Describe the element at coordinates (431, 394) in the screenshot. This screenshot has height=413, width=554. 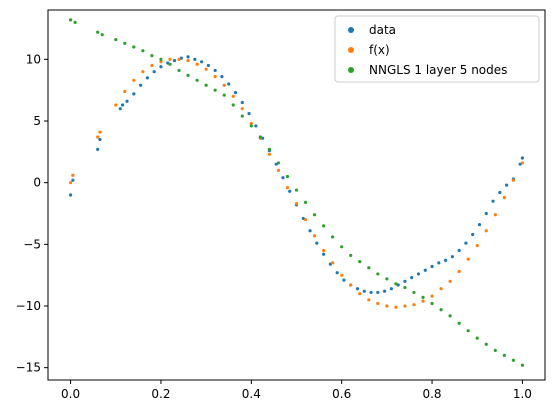
I see `x-tick-label: 0.8` at that location.